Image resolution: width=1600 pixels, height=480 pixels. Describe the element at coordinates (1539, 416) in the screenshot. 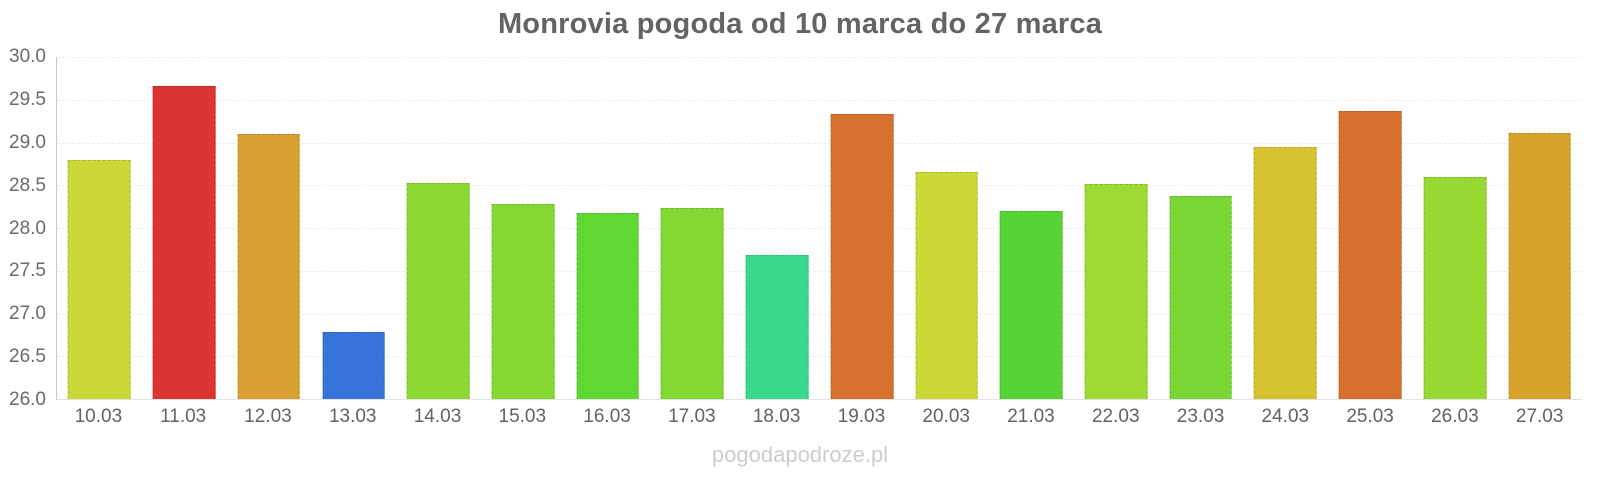

I see `x-tick-label: 27.03` at that location.